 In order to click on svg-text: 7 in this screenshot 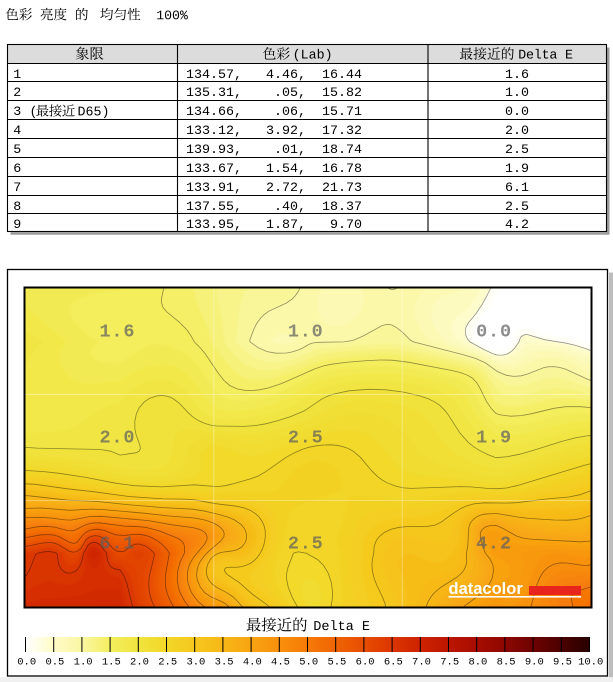, I will do `click(17, 188)`.